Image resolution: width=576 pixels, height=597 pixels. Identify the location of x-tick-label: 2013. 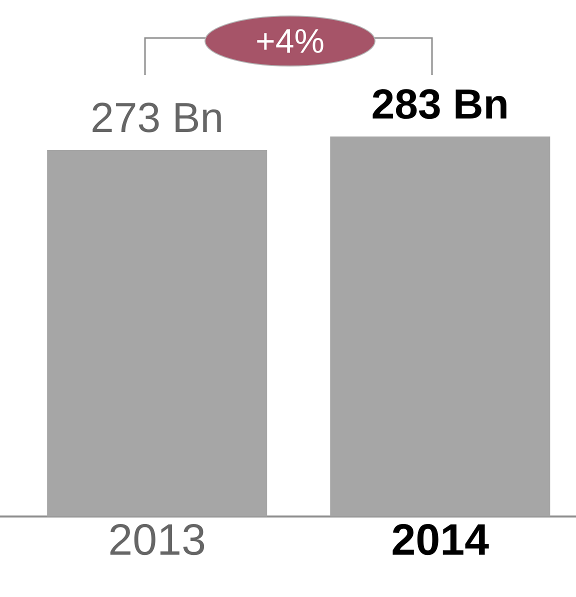
(157, 540).